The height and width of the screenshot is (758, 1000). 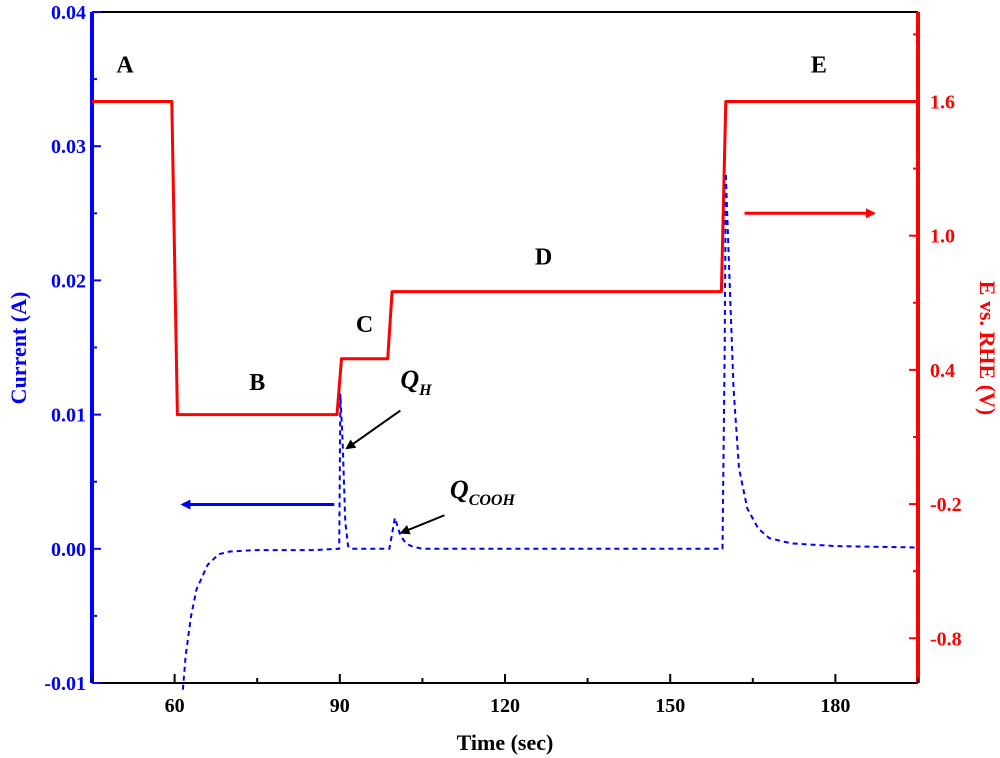 What do you see at coordinates (942, 102) in the screenshot?
I see `y-right-tick-label: 1.6` at bounding box center [942, 102].